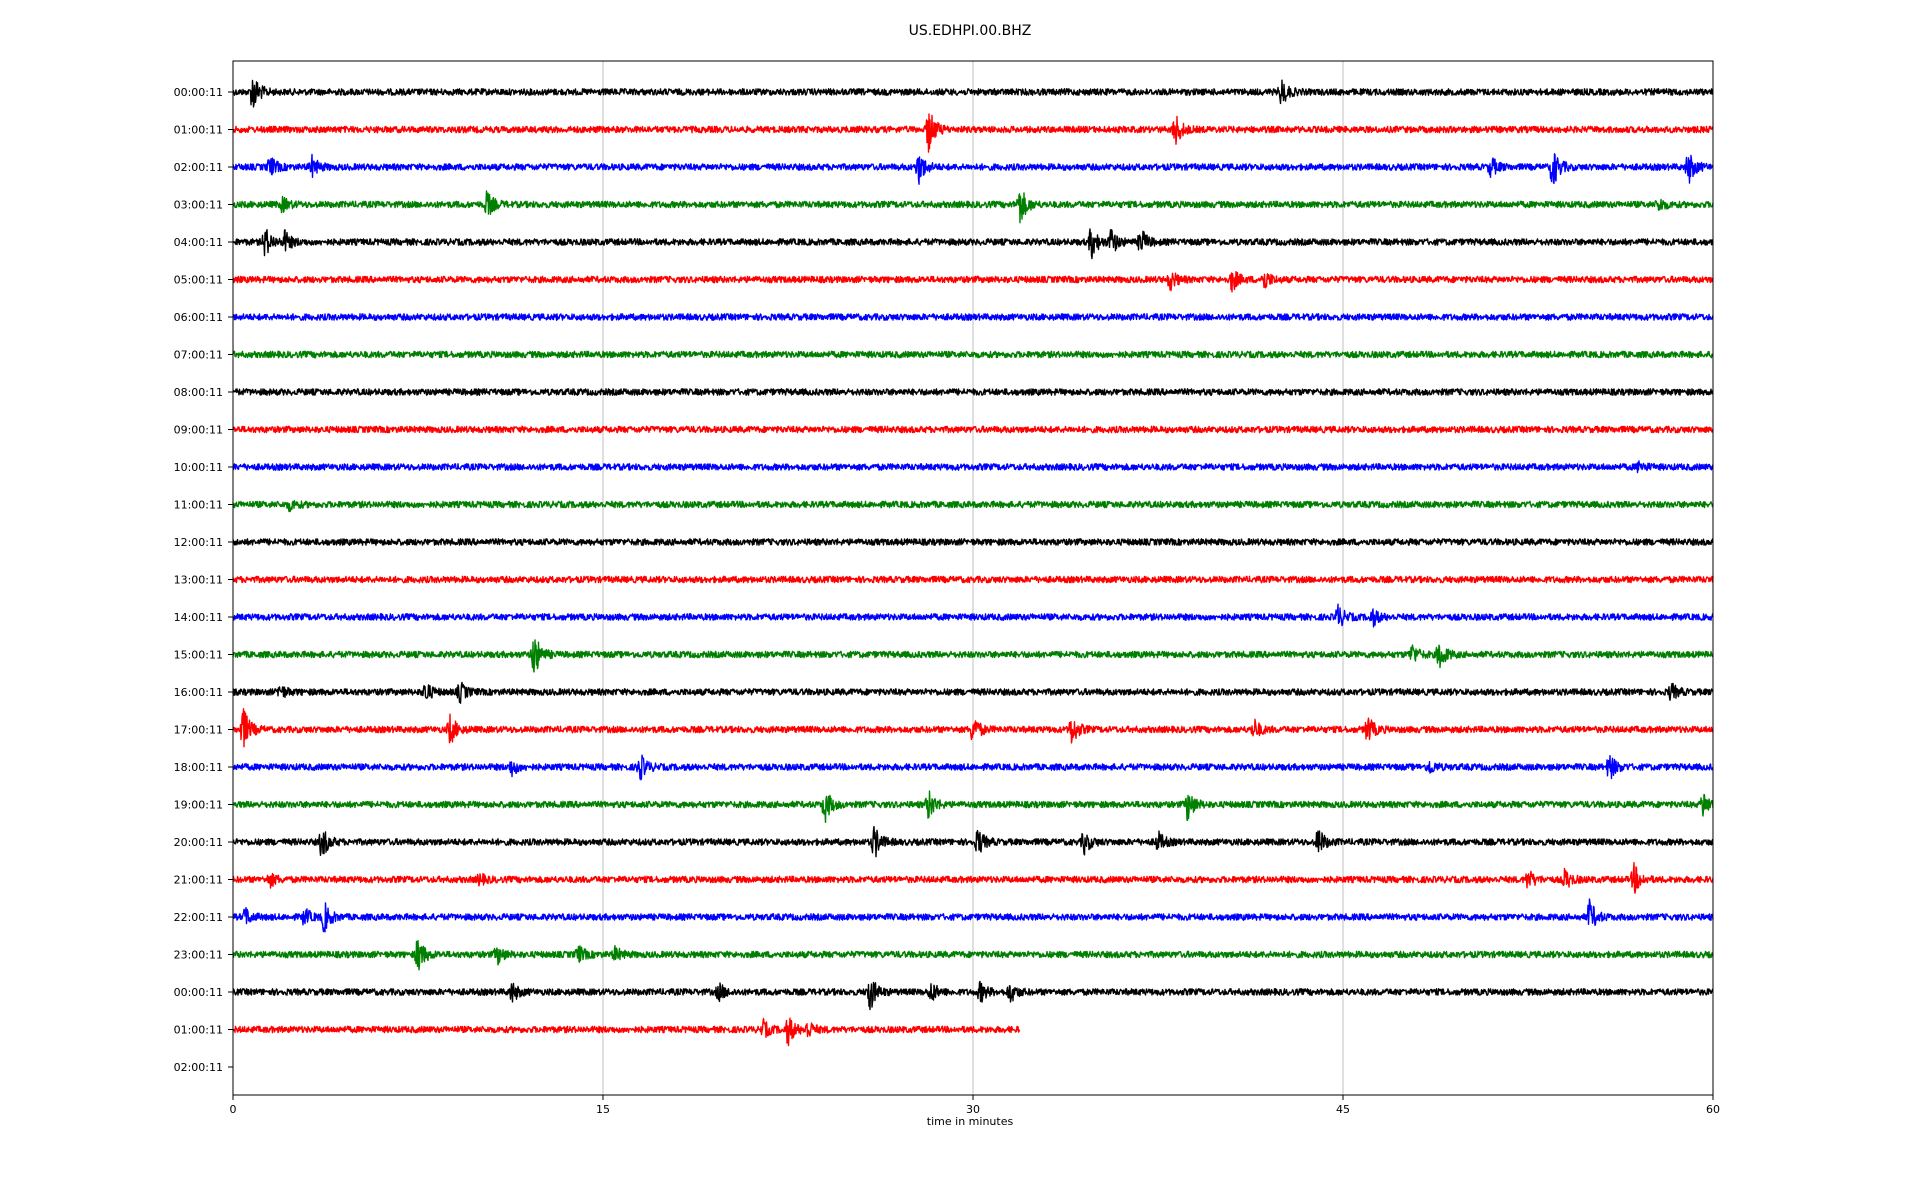  What do you see at coordinates (233, 1109) in the screenshot?
I see `x-tick-label: 0` at bounding box center [233, 1109].